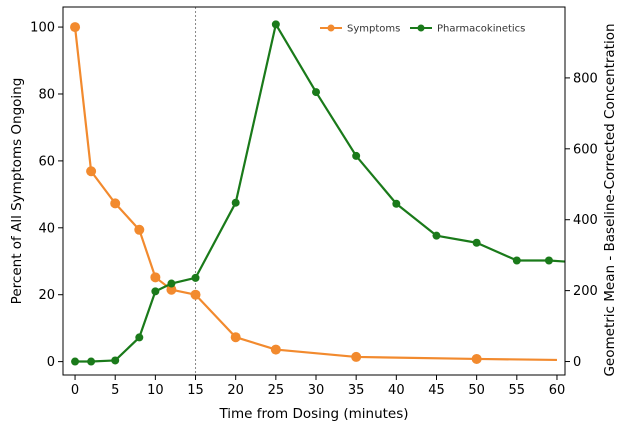 This screenshot has height=425, width=618. I want to click on legend-label-symptoms: Symptoms, so click(373, 29).